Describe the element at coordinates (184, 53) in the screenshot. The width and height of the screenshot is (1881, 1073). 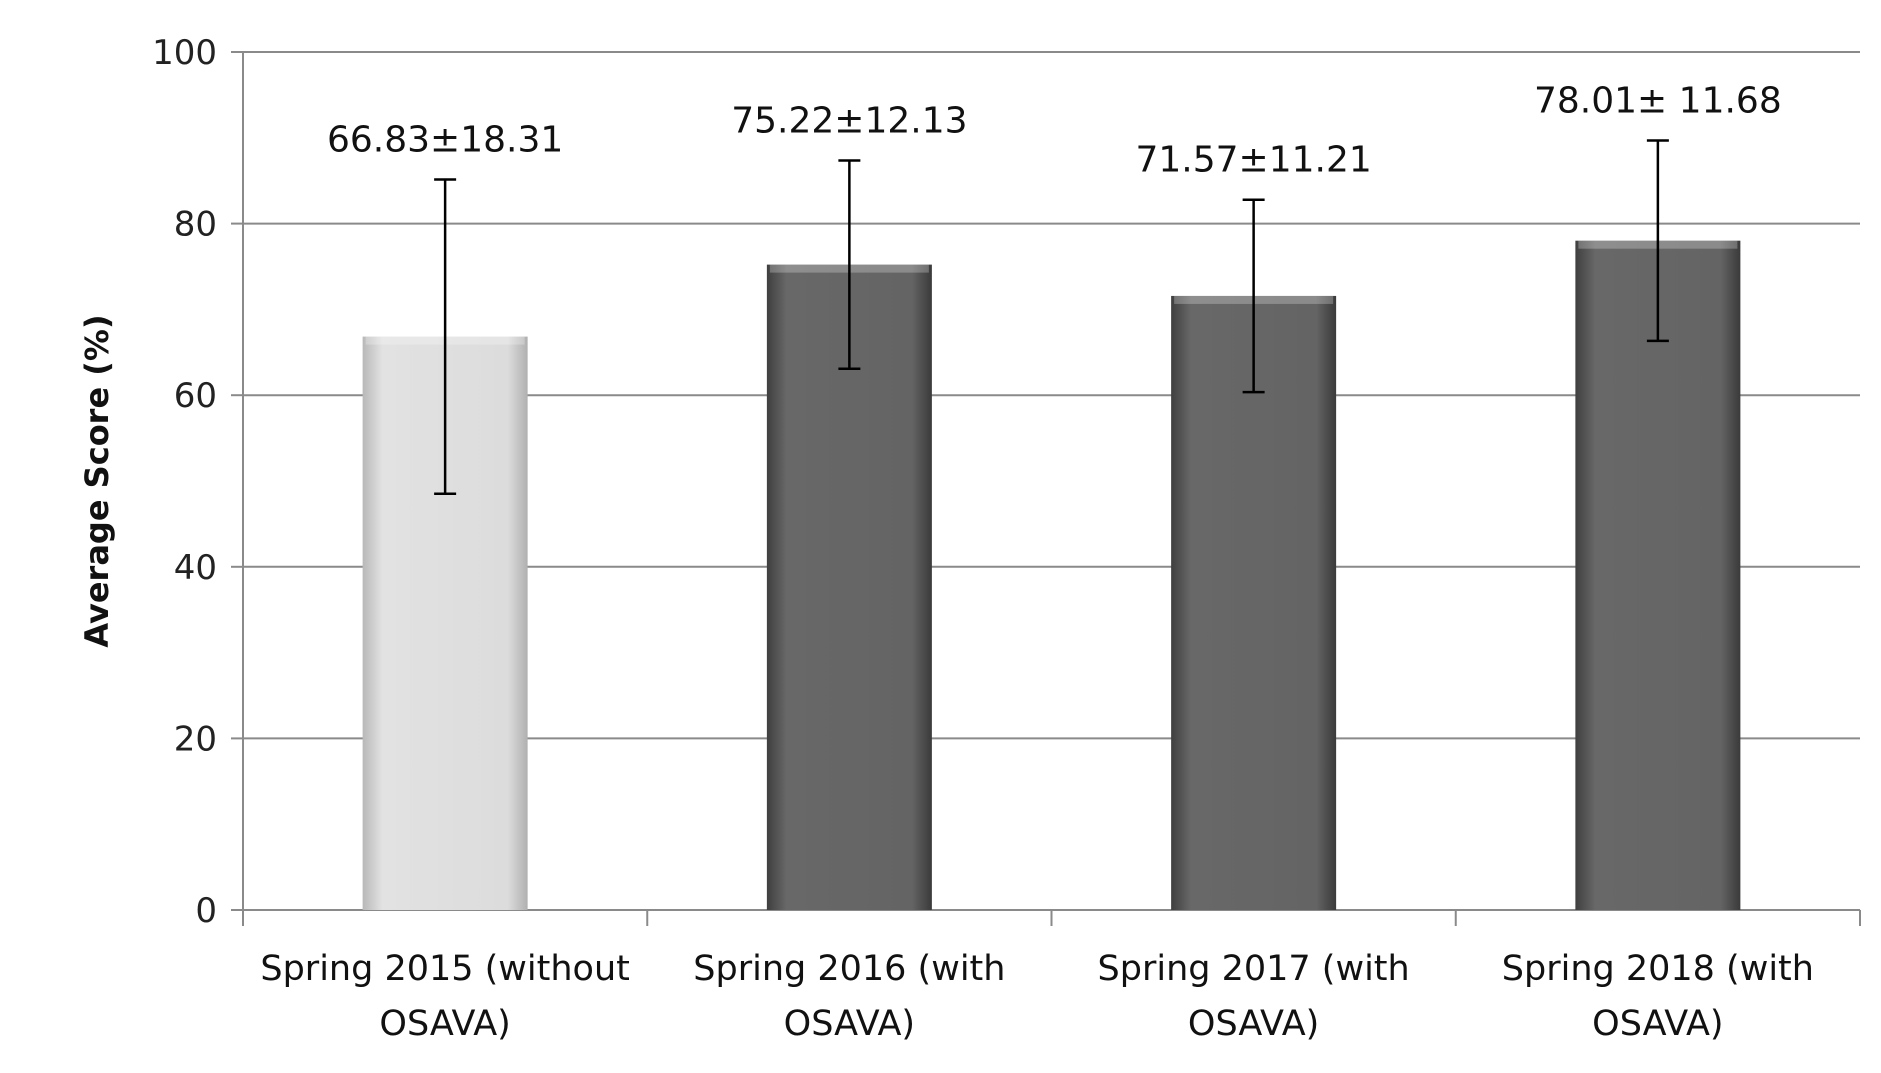
I see `y-tick-label: 100` at that location.